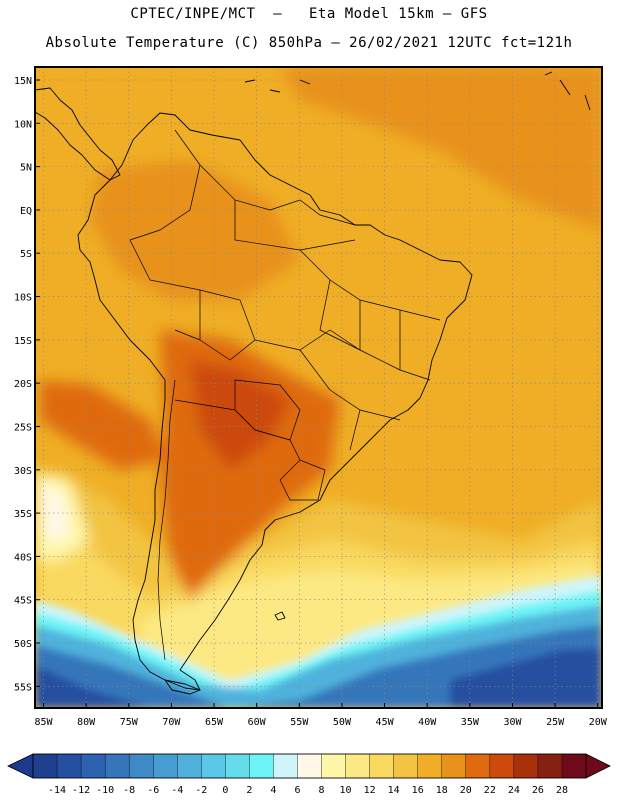 This screenshot has width=618, height=800. Describe the element at coordinates (92, 686) in the screenshot. I see `field-cold-m10` at that location.